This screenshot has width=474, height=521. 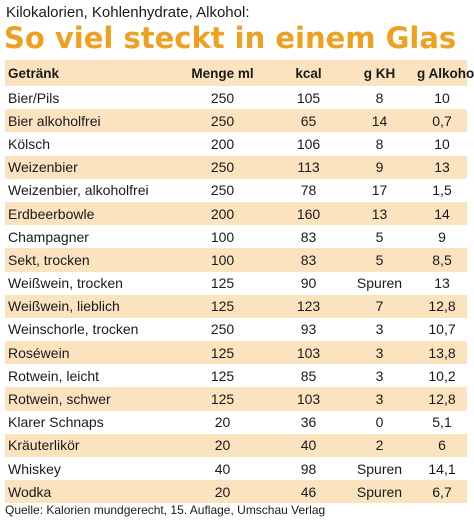 I want to click on cell-name: Weizenbier, so click(x=43, y=167).